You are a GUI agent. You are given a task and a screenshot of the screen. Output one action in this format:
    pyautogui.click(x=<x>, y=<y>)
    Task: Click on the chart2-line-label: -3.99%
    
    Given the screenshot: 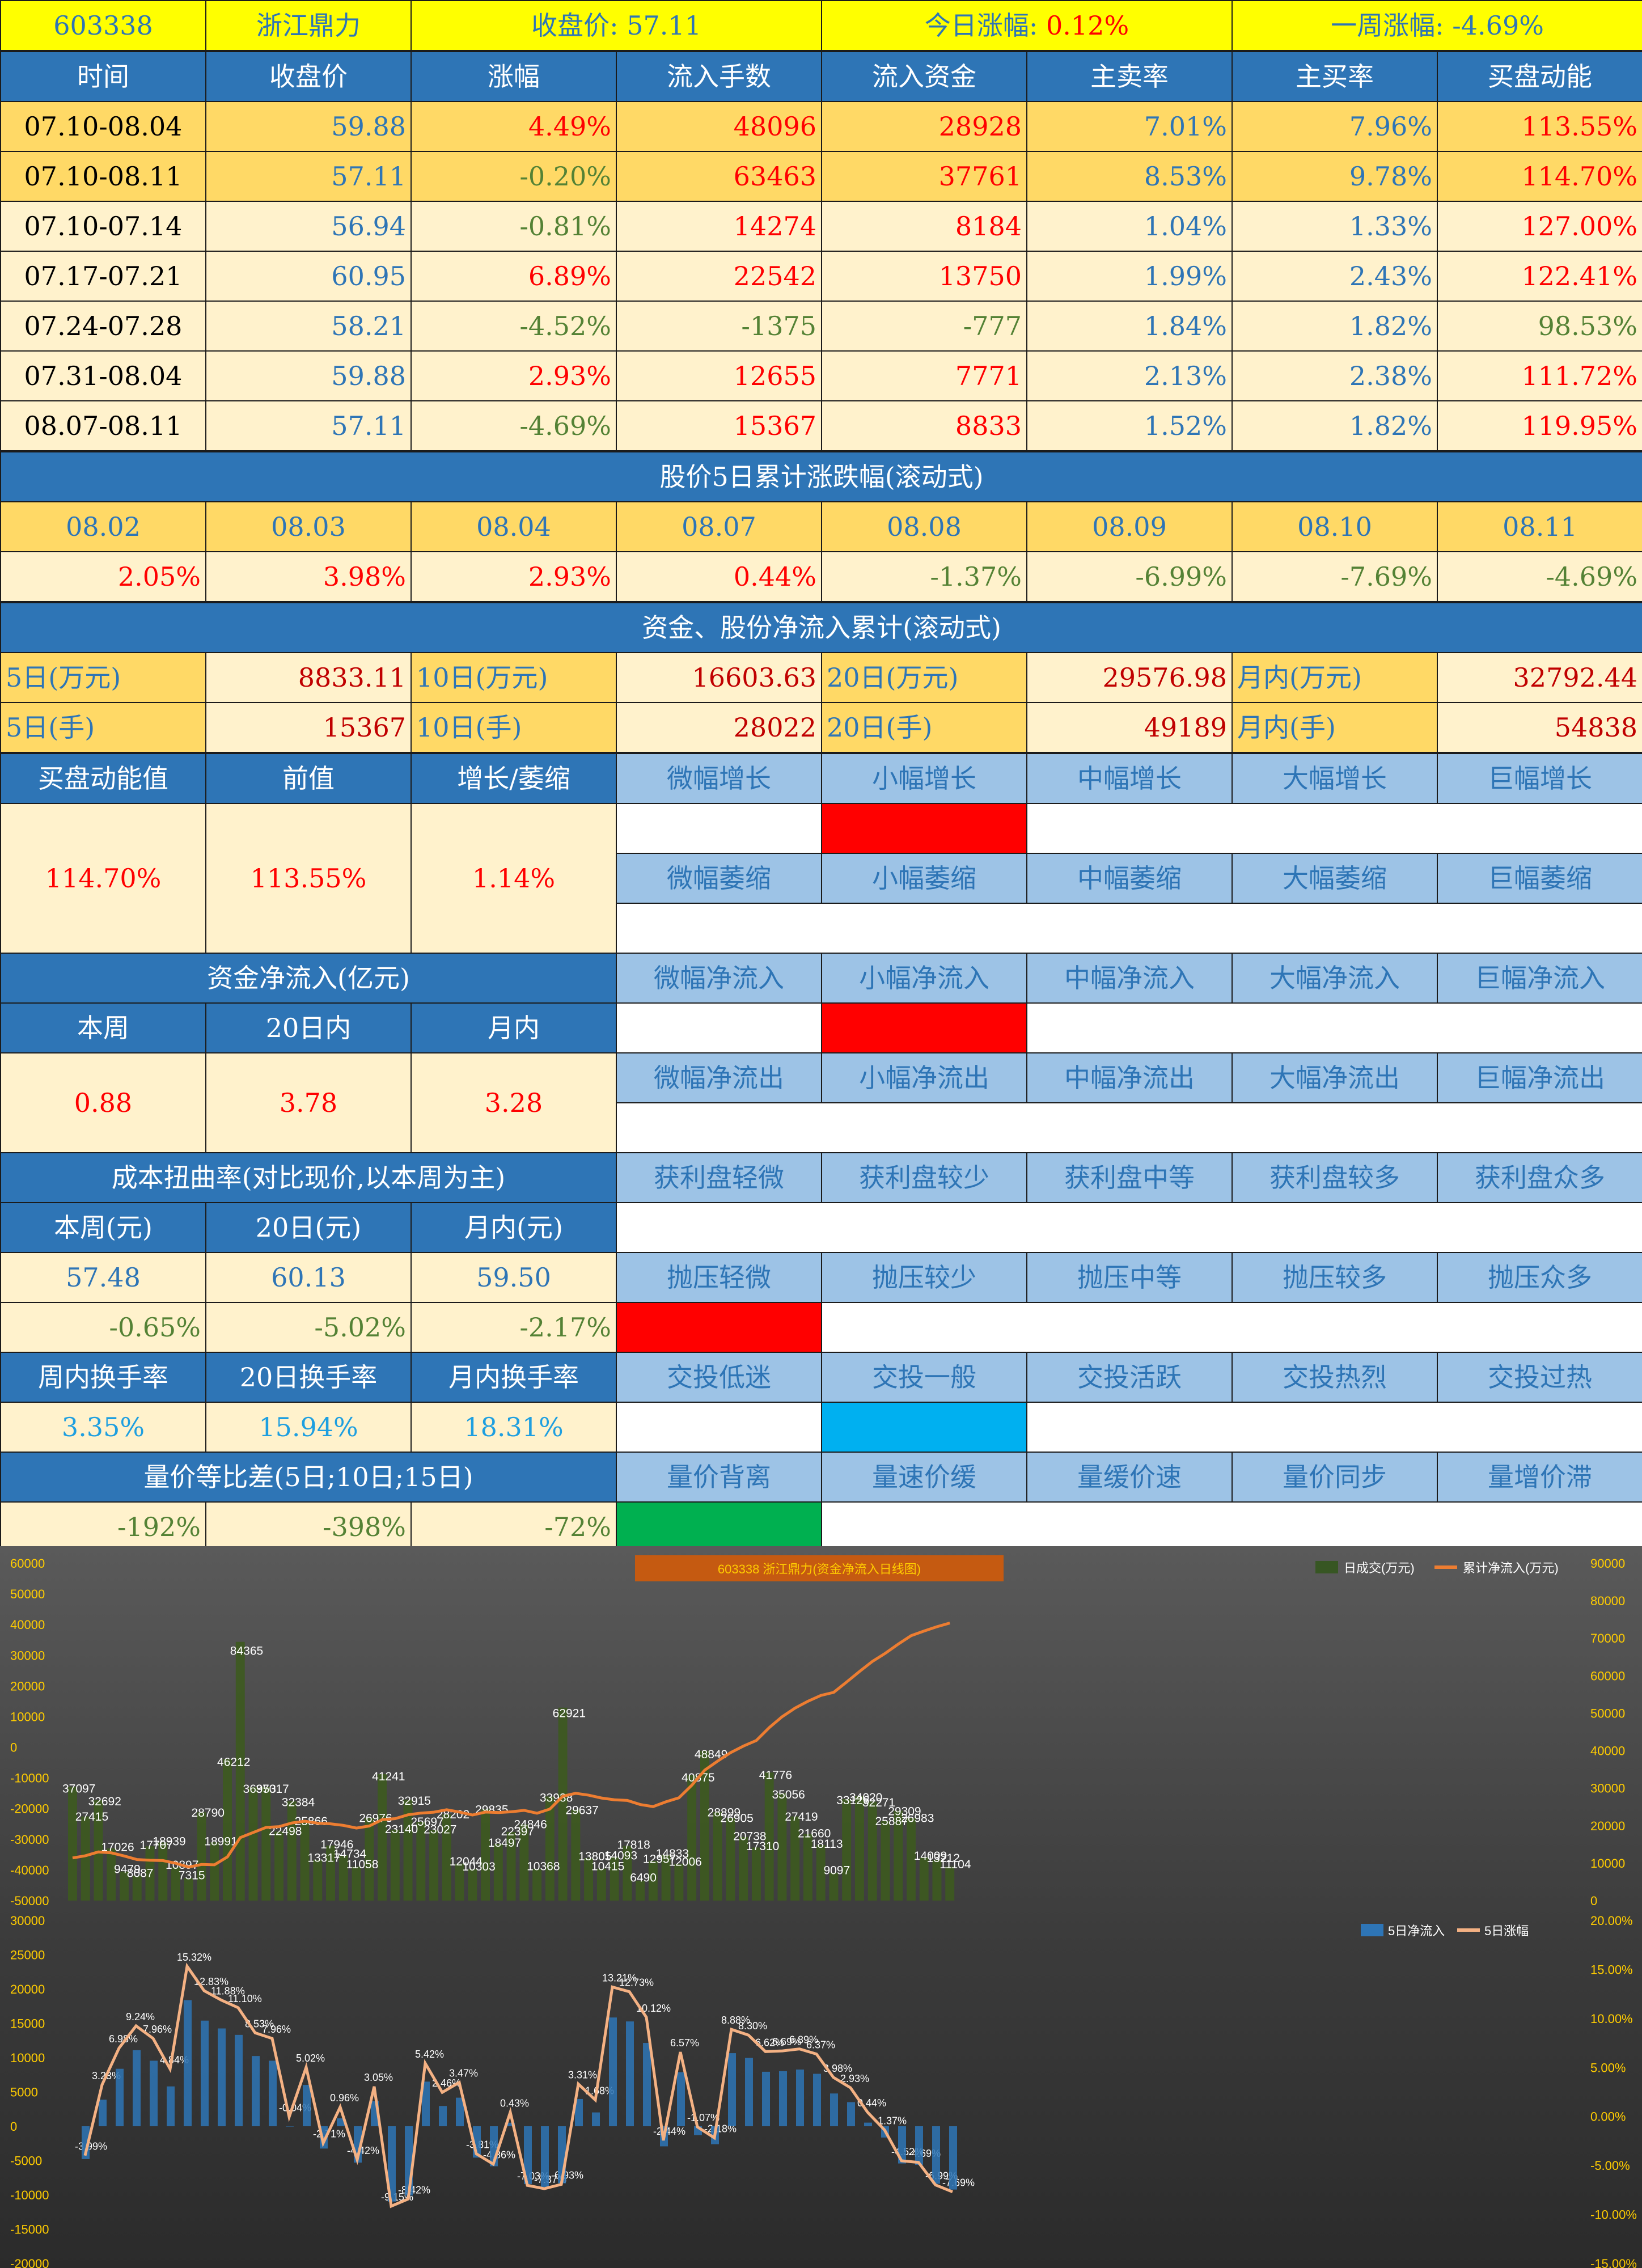 What is the action you would take?
    pyautogui.click(x=91, y=2146)
    